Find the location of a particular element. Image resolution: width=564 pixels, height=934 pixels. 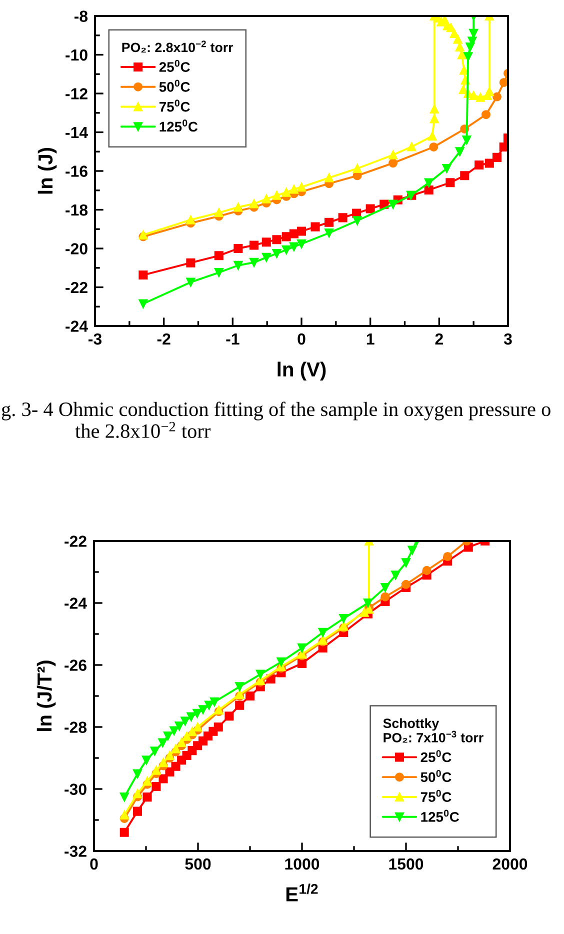

y-tick-label: -32 is located at coordinates (75, 851).